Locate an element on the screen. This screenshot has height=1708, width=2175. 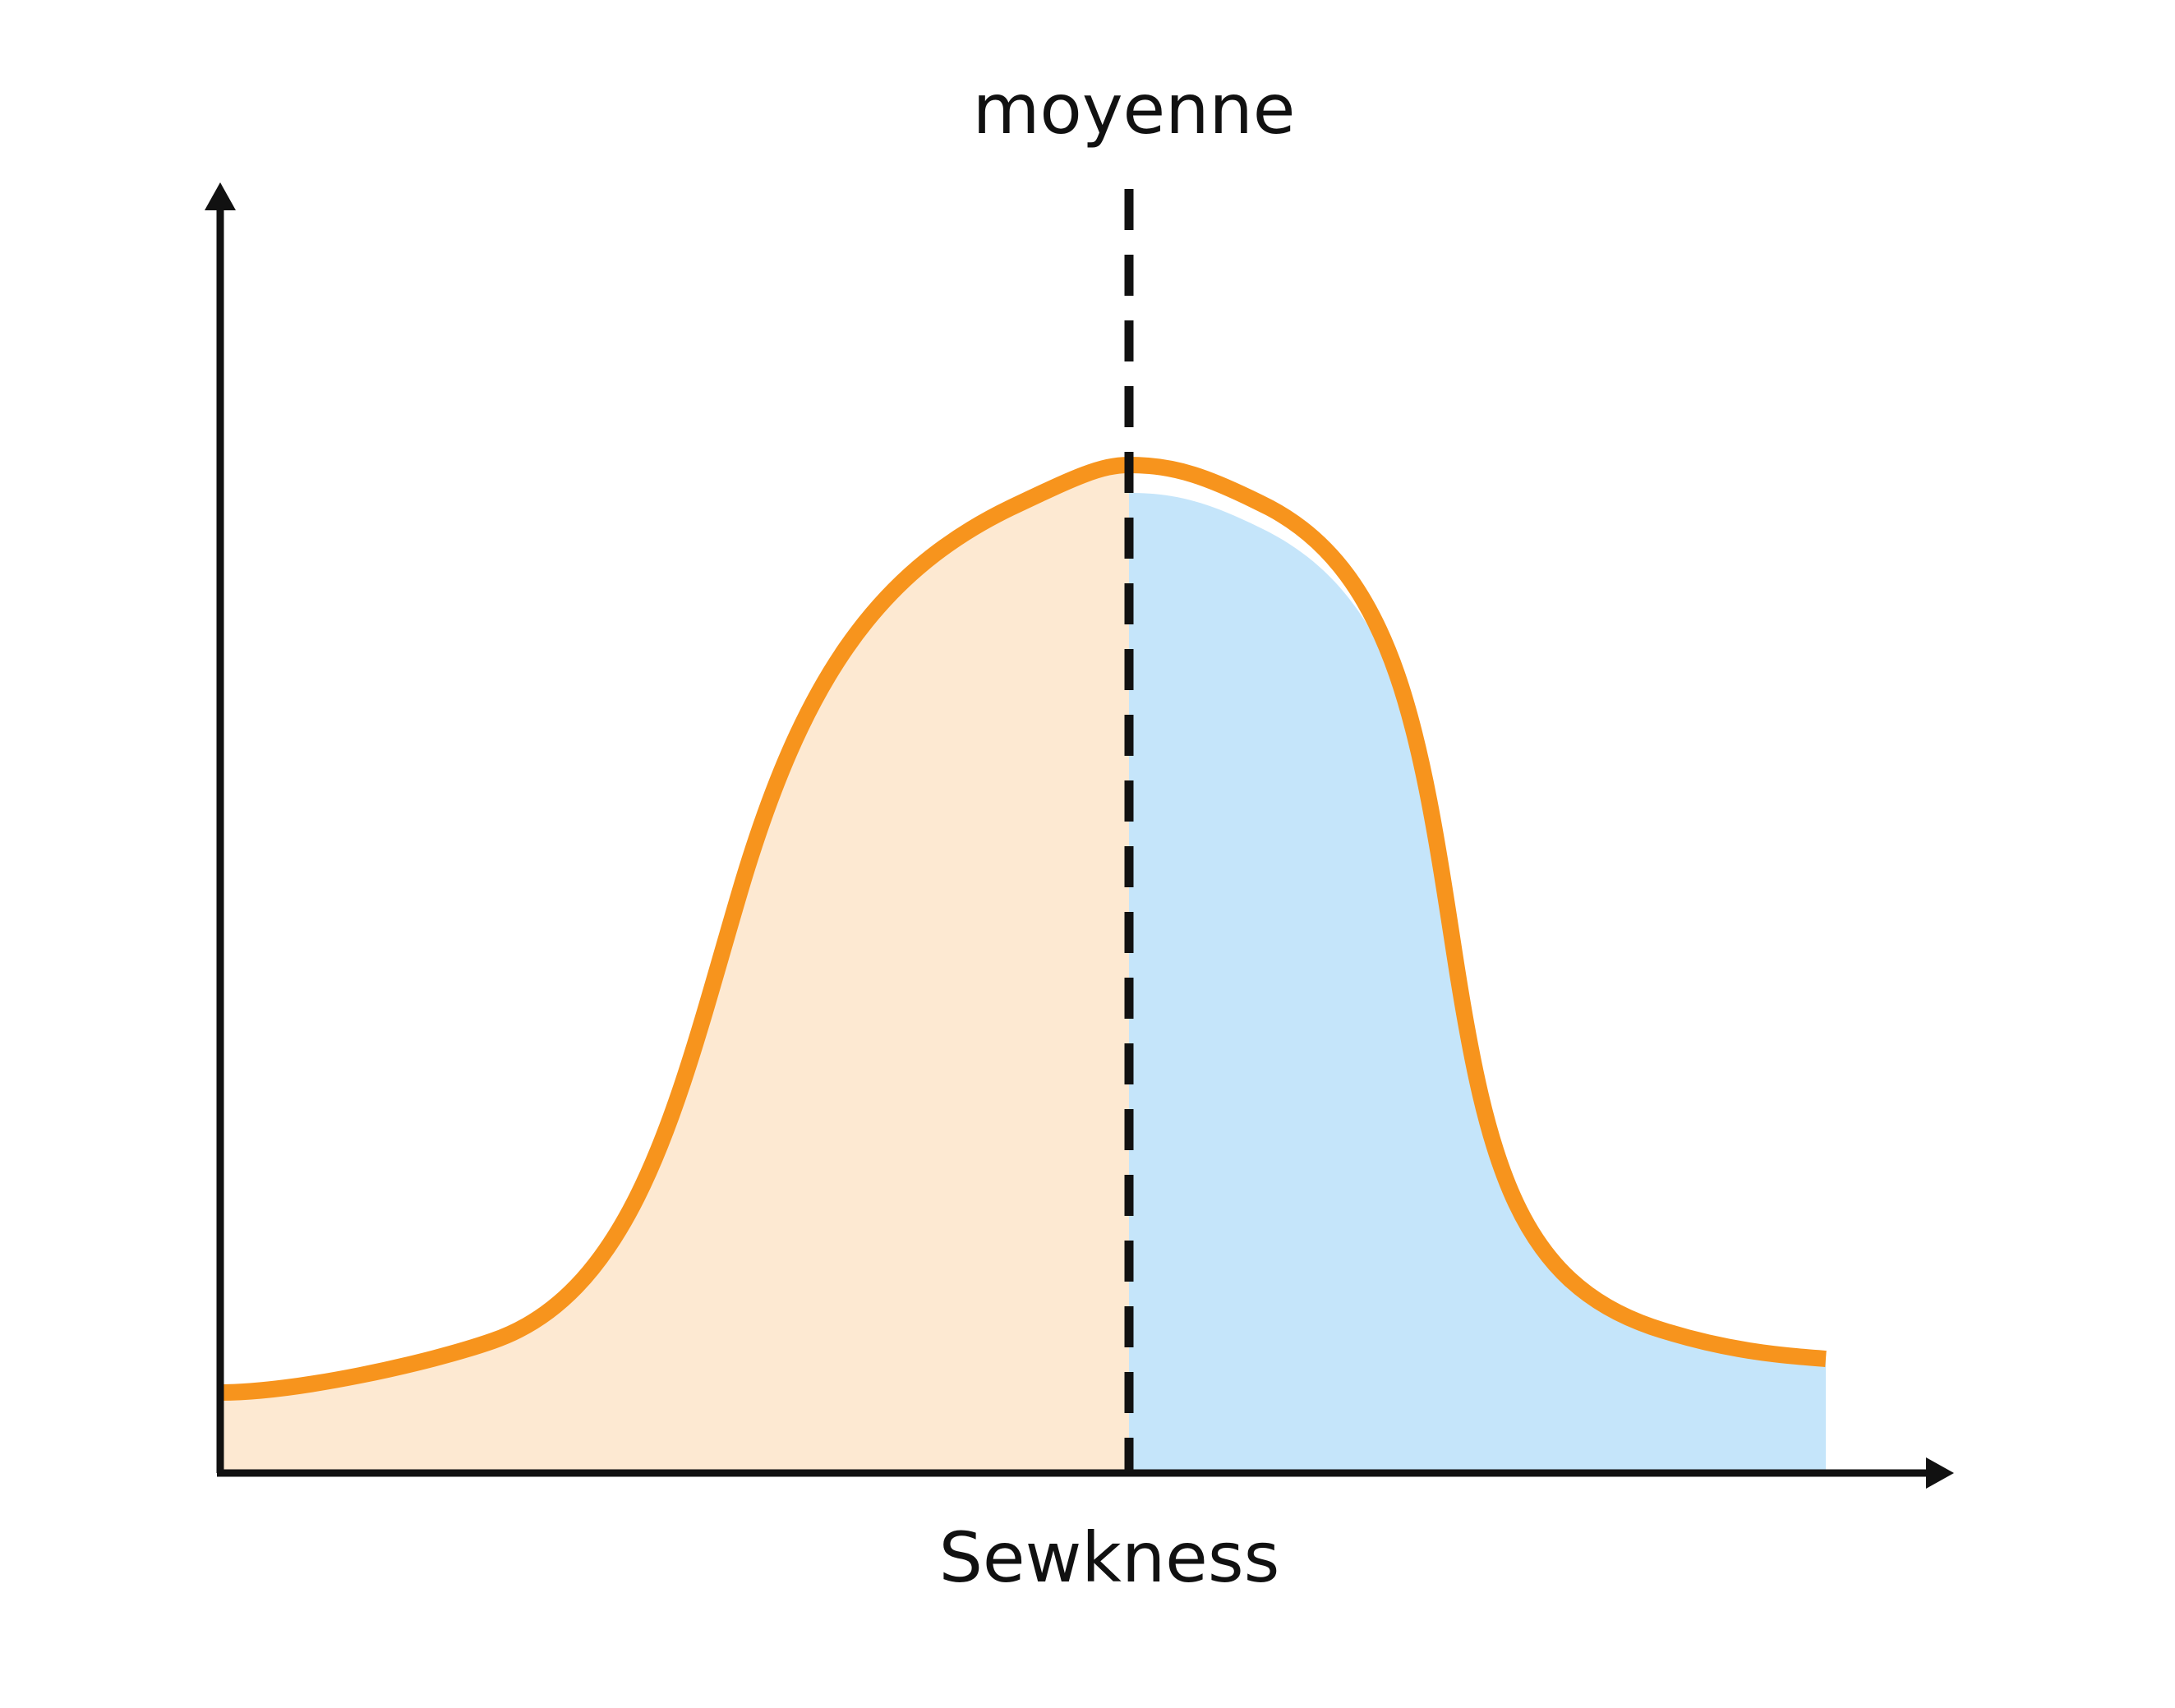
x-axis-arrow-icon is located at coordinates (1940, 1473).